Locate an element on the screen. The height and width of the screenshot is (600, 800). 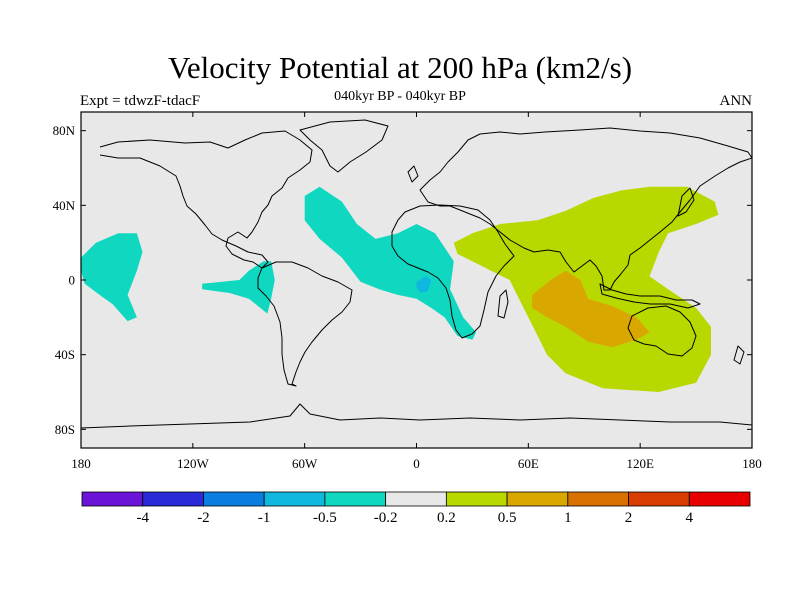
lat-tick-label: 80N is located at coordinates (64, 130).